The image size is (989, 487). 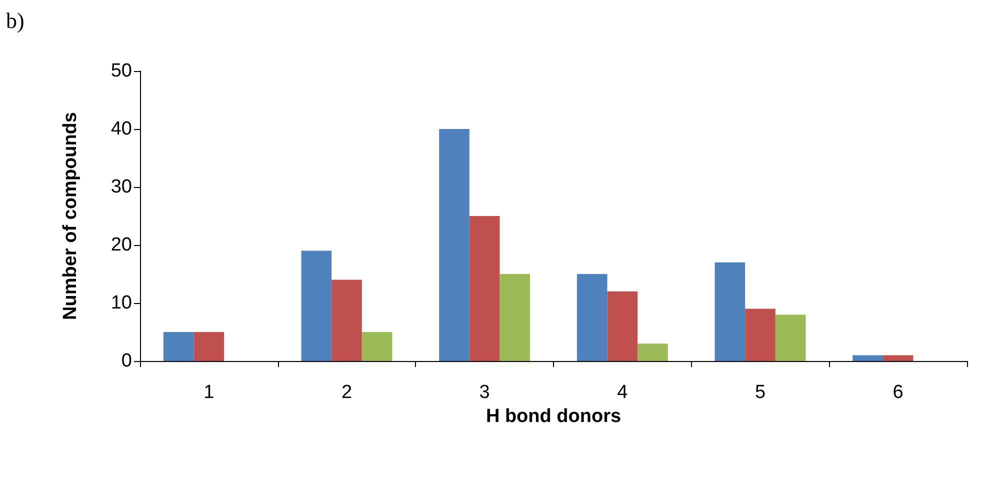 I want to click on y-tick-label: 20, so click(x=121, y=245).